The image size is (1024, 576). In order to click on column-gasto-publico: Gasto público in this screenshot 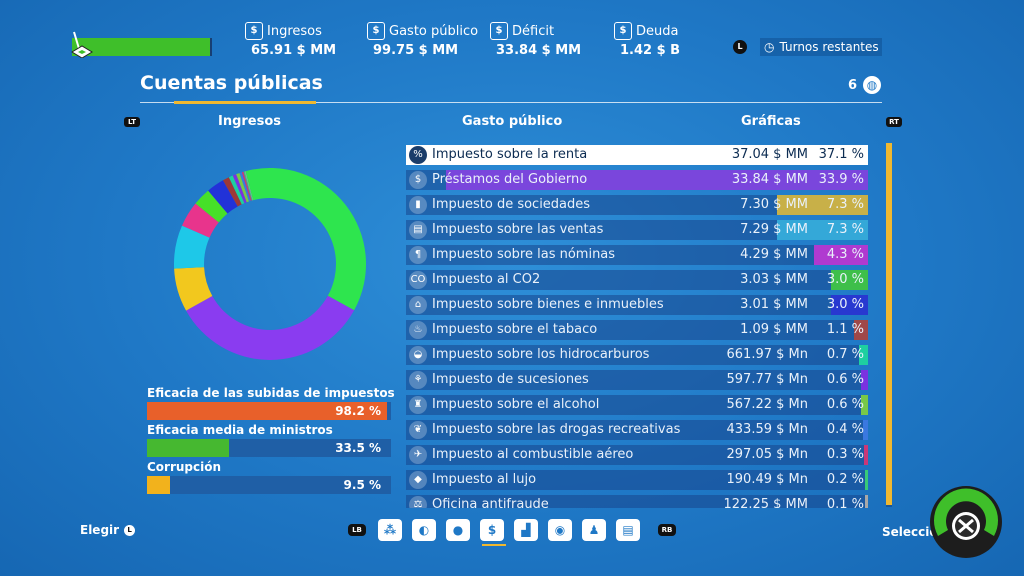, I will do `click(512, 121)`.